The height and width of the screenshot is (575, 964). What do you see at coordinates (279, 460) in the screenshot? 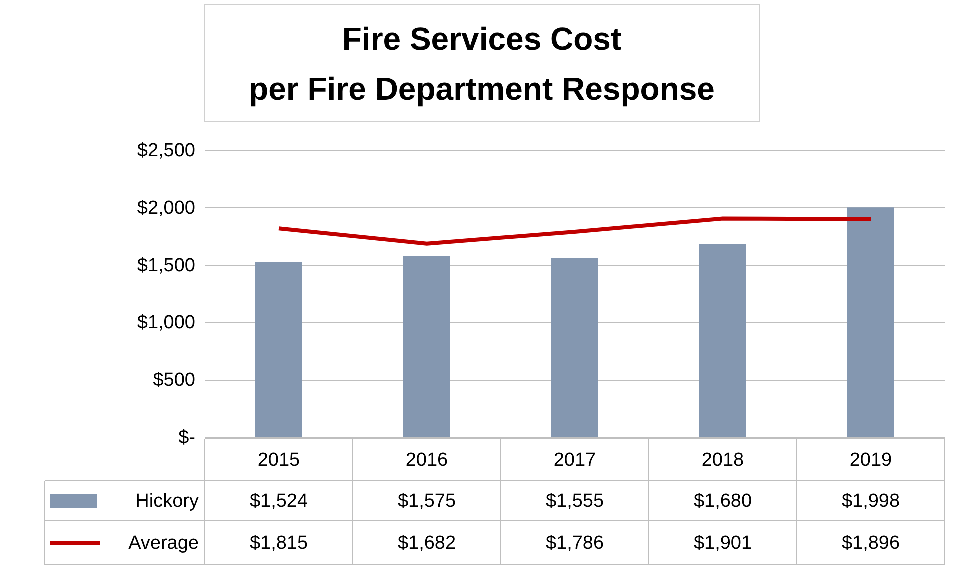
I see `x-tick-label: 2015` at bounding box center [279, 460].